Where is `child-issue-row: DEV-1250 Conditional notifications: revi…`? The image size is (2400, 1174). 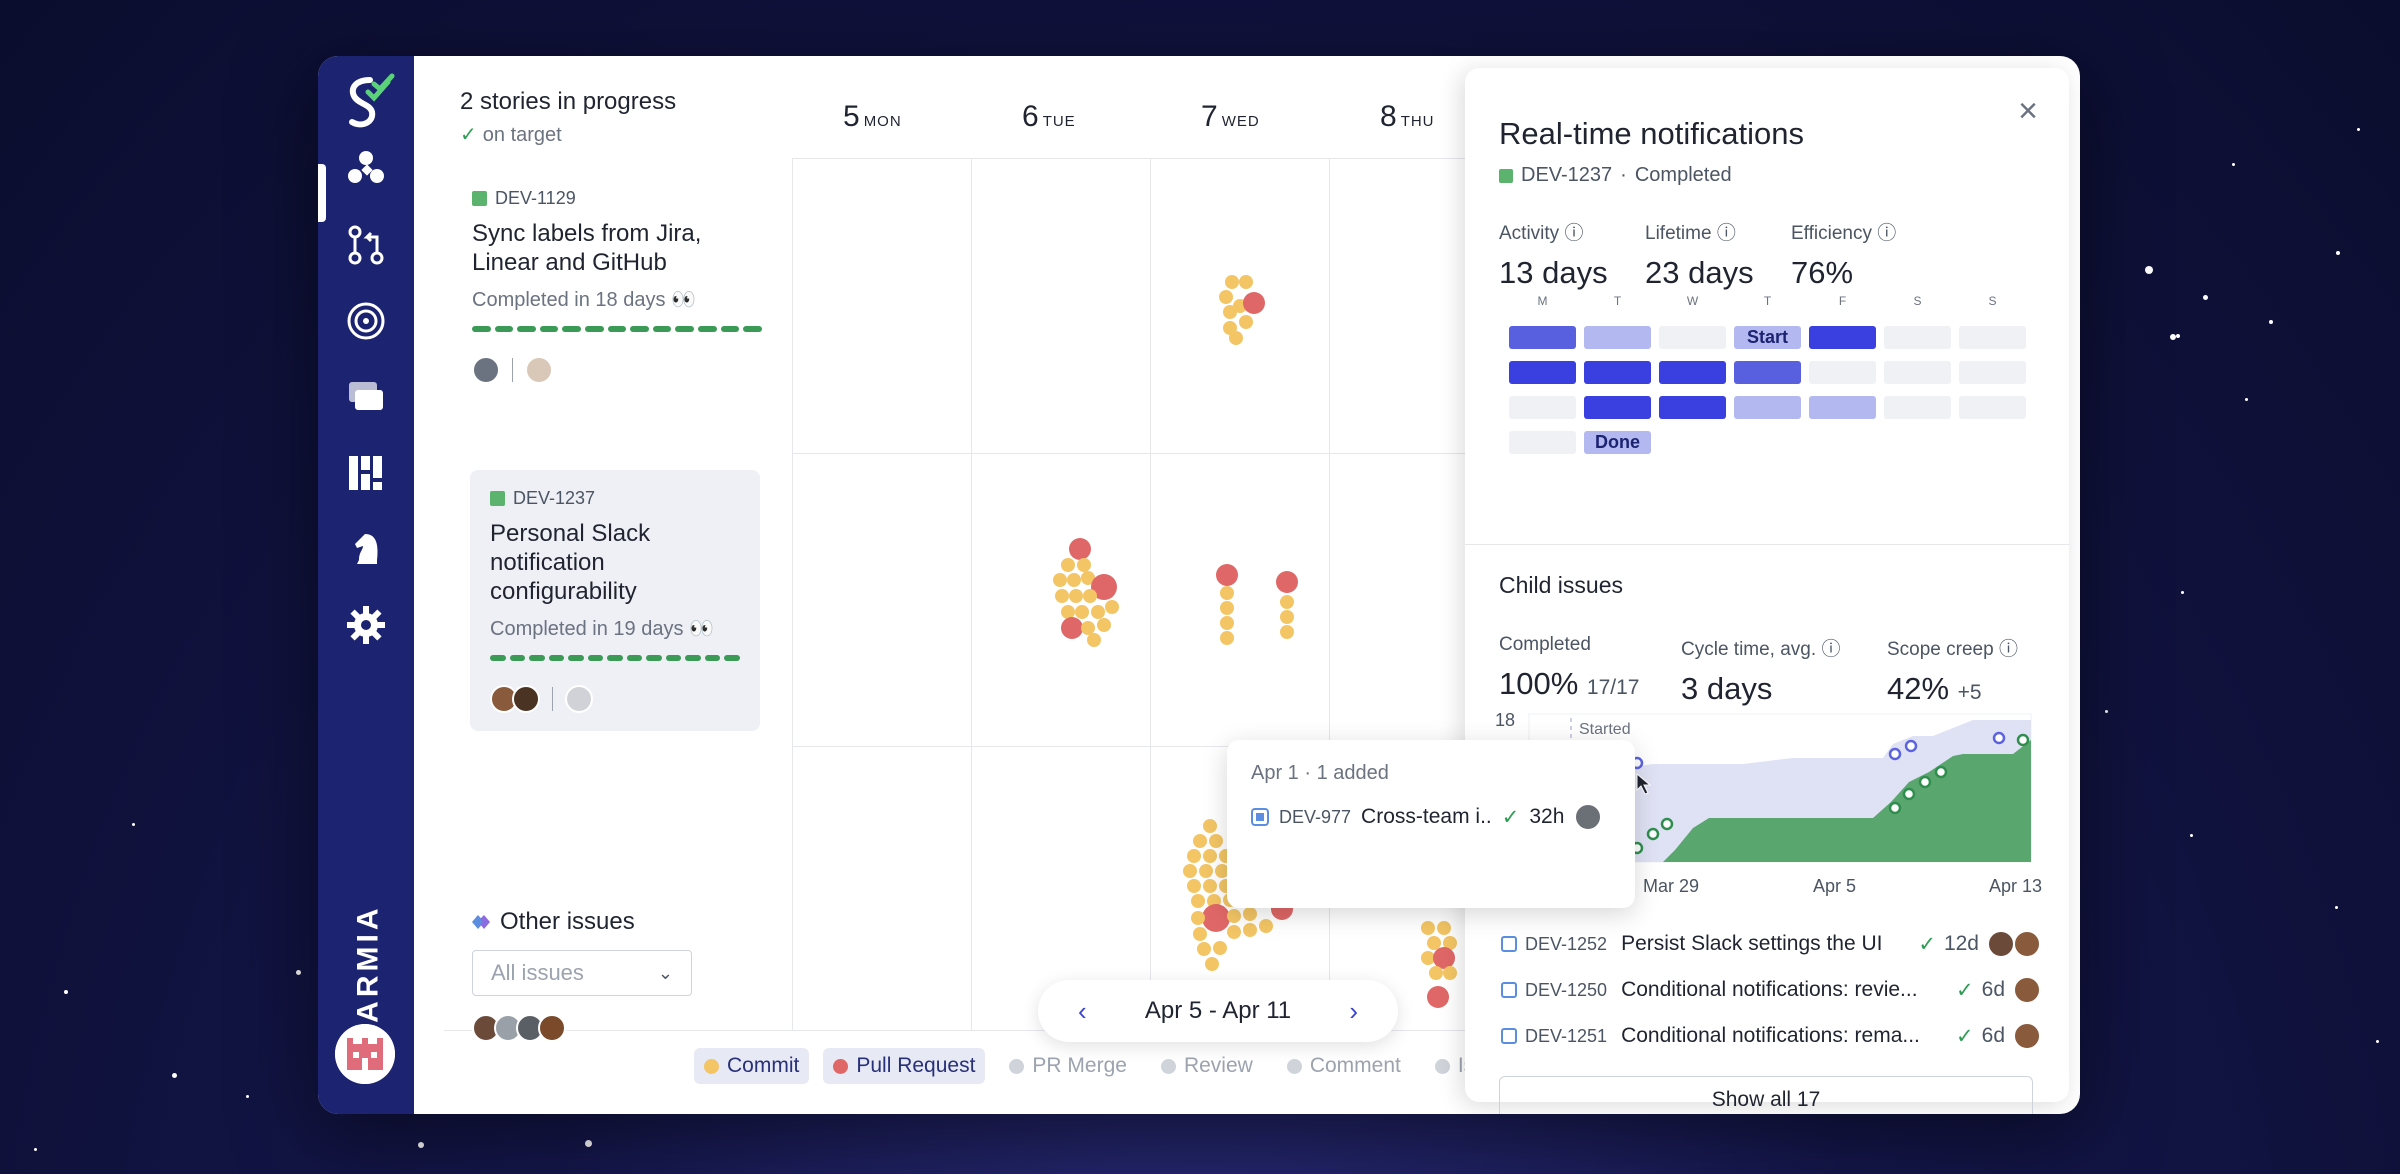
child-issue-row: DEV-1250 Conditional notifications: revi… is located at coordinates (1771, 990).